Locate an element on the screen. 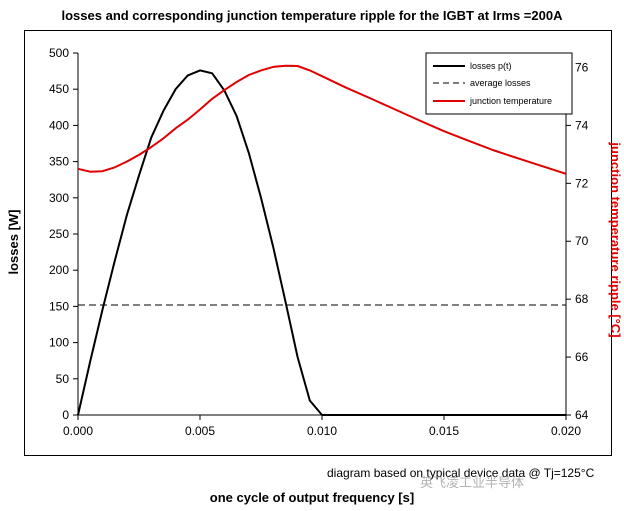  x-tick-label: 0.000 is located at coordinates (78, 431).